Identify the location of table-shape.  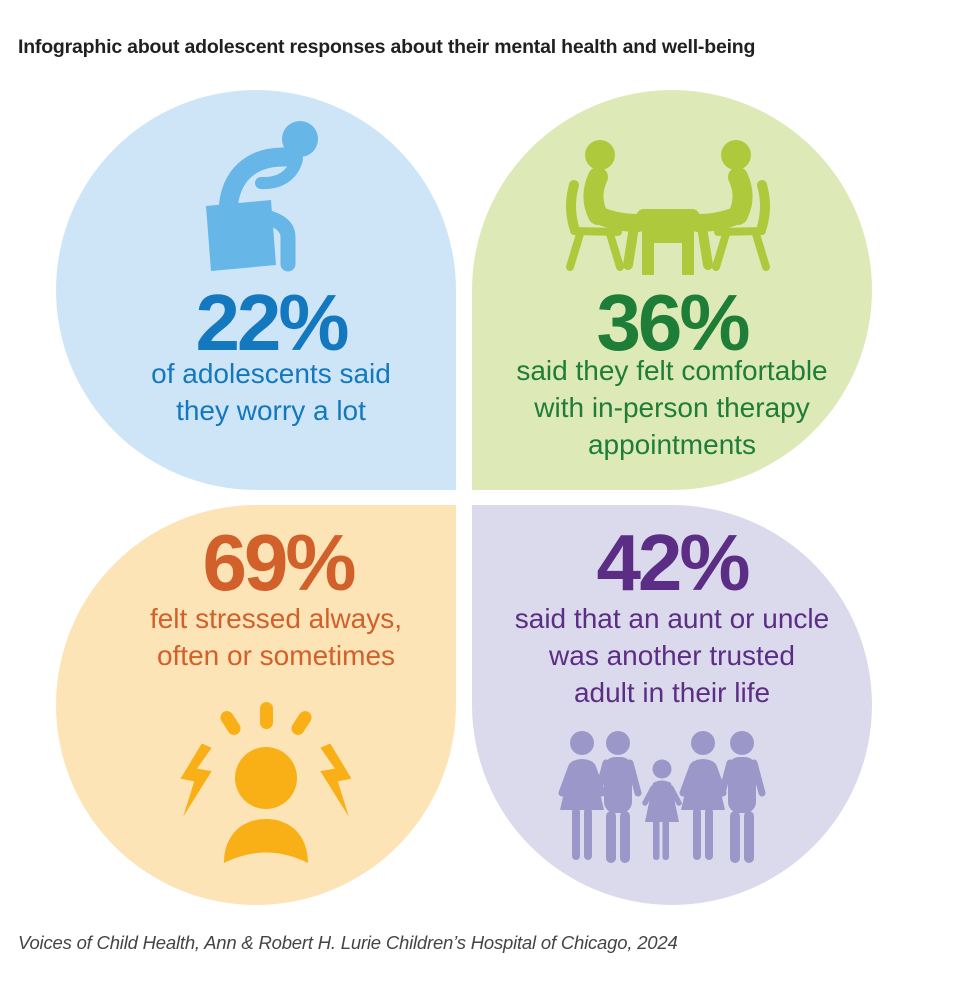
(668, 242).